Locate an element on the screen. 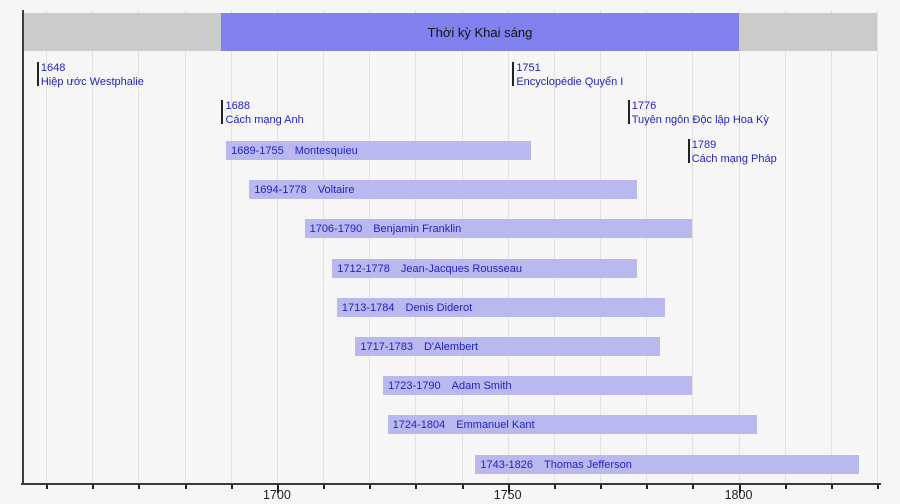 The height and width of the screenshot is (504, 900). person-years: 1713-1784 is located at coordinates (368, 307).